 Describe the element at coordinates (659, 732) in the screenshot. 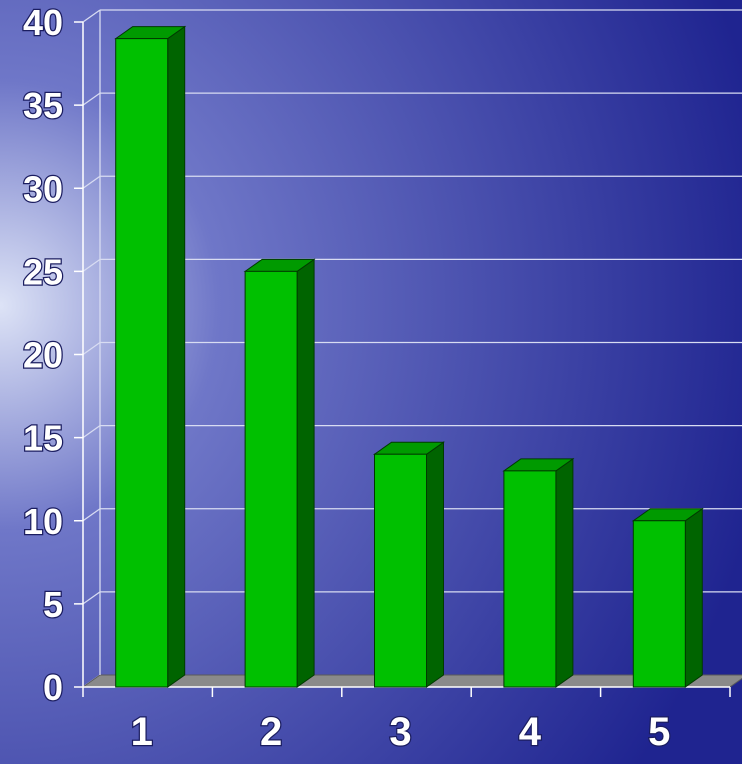

I see `x-tick-label: 5` at that location.